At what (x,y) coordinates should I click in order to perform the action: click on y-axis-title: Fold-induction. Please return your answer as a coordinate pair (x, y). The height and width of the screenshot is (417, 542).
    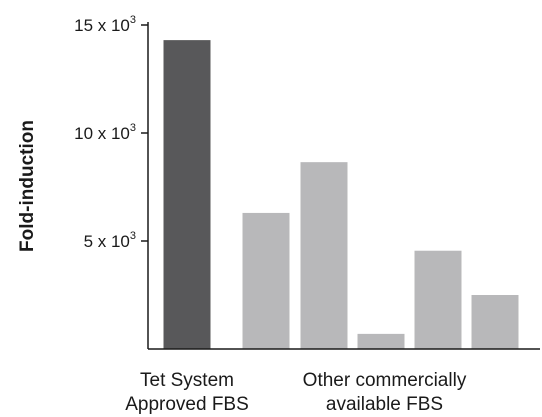
    Looking at the image, I should click on (27, 186).